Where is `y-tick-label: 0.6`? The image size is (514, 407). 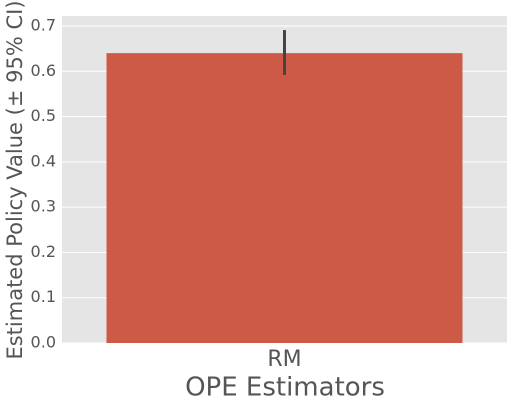
y-tick-label: 0.6 is located at coordinates (43, 70).